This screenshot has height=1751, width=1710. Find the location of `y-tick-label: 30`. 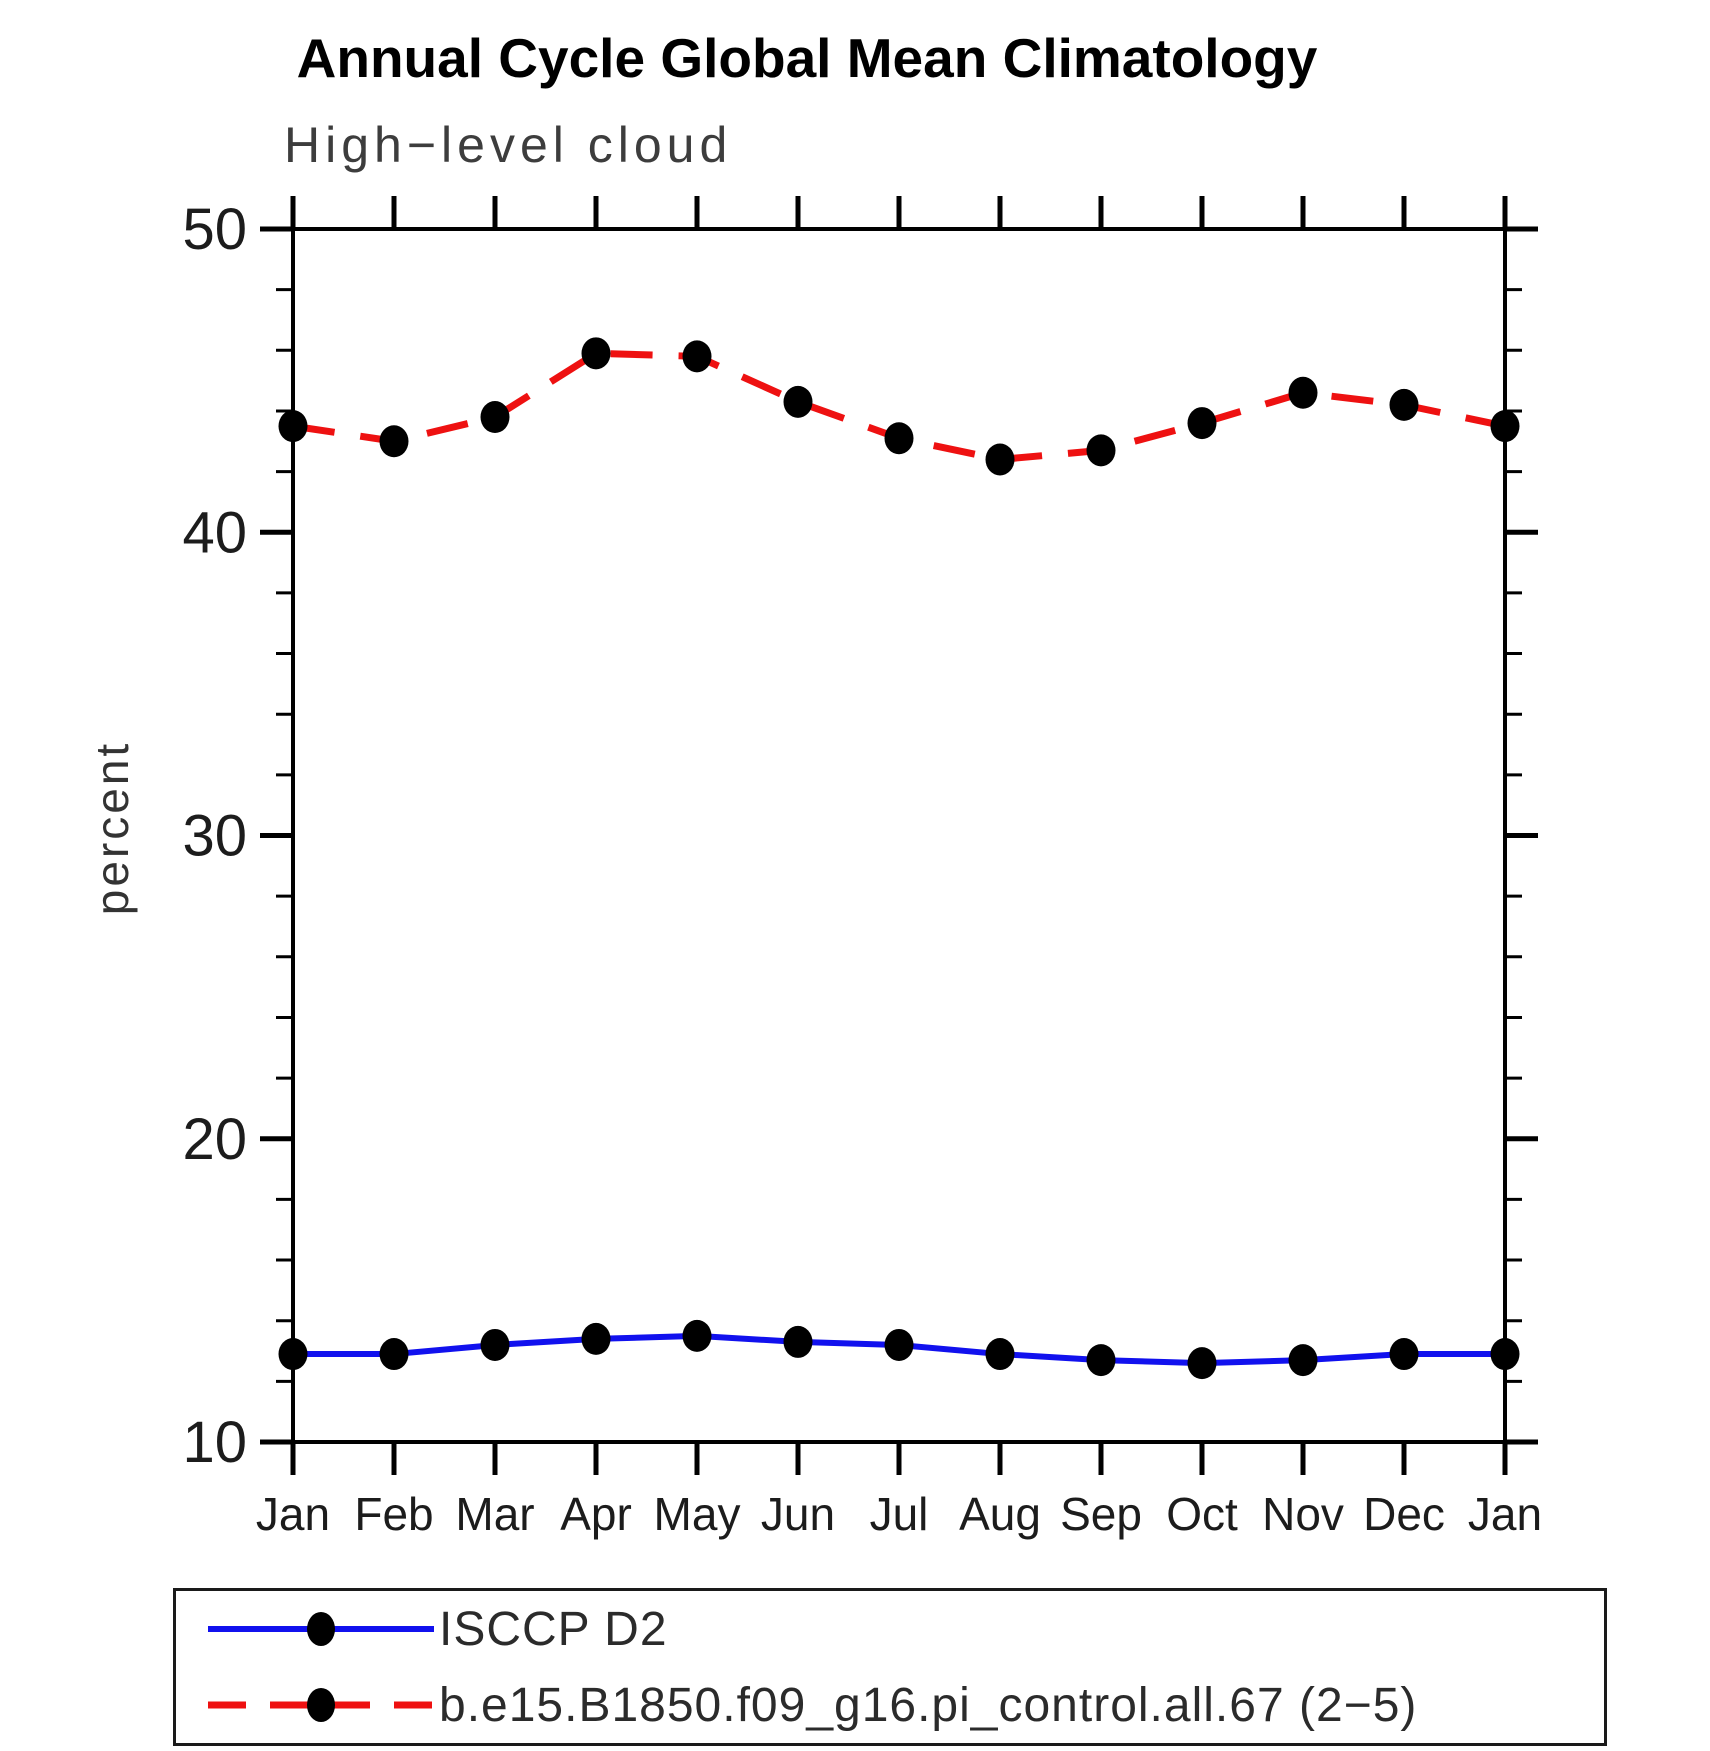

y-tick-label: 30 is located at coordinates (214, 836).